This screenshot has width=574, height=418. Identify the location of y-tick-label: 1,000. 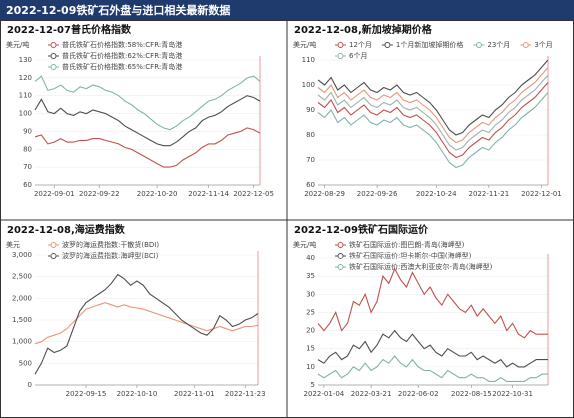
(22, 342).